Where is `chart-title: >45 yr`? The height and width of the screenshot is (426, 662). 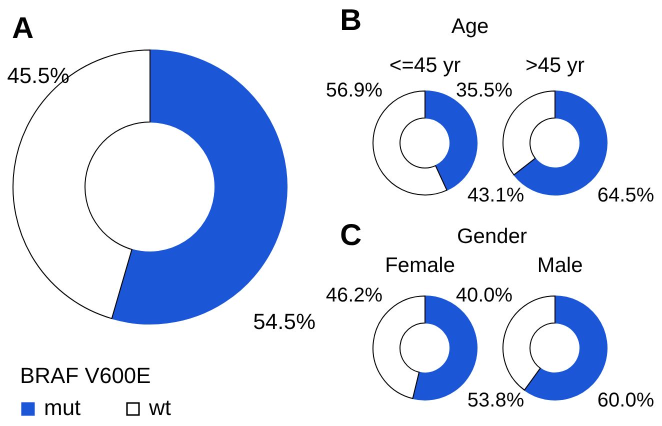
chart-title: >45 yr is located at coordinates (555, 65).